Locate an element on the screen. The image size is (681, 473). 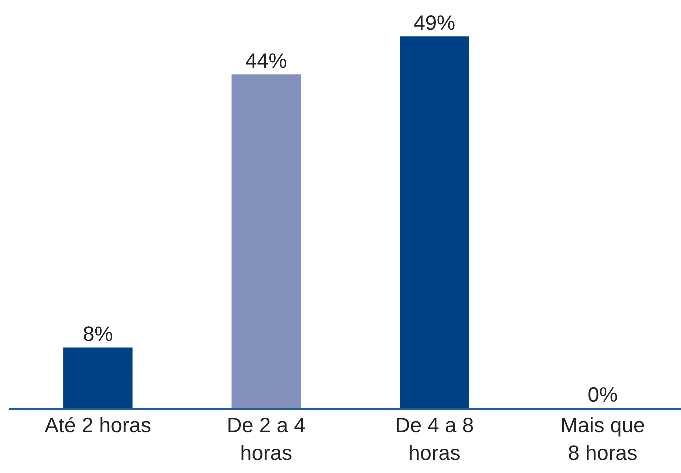
data-label: 49% is located at coordinates (434, 23).